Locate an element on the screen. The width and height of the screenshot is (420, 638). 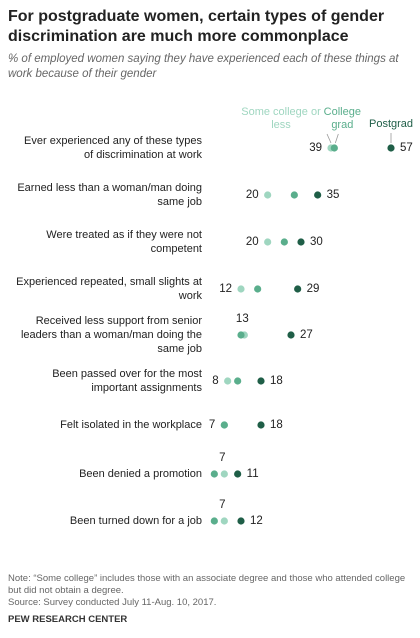
value-label: 57 is located at coordinates (406, 148).